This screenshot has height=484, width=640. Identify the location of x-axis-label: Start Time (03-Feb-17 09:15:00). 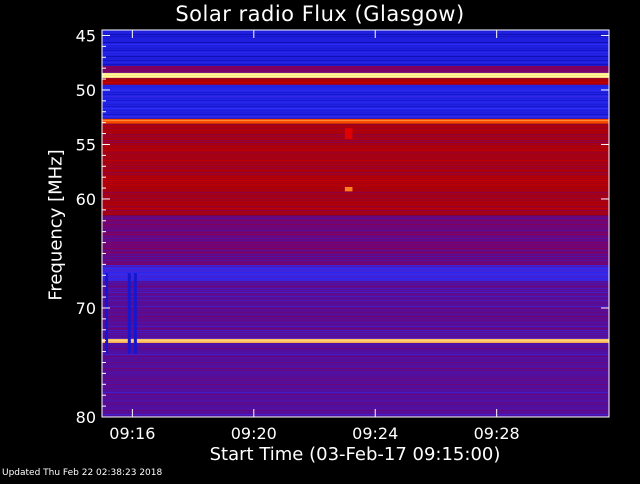
(355, 454).